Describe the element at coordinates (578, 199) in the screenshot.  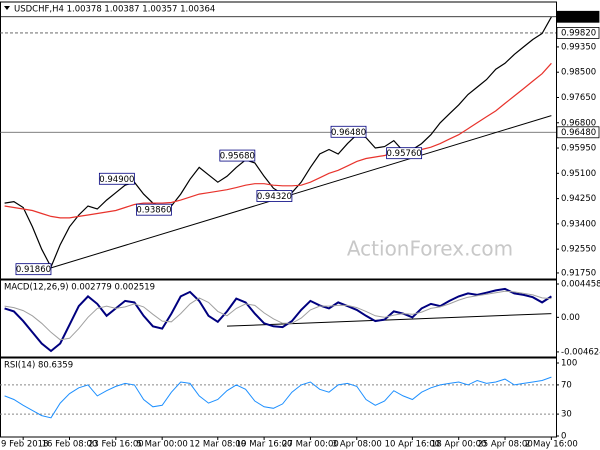
I see `y-tick-label: 0.94250` at that location.